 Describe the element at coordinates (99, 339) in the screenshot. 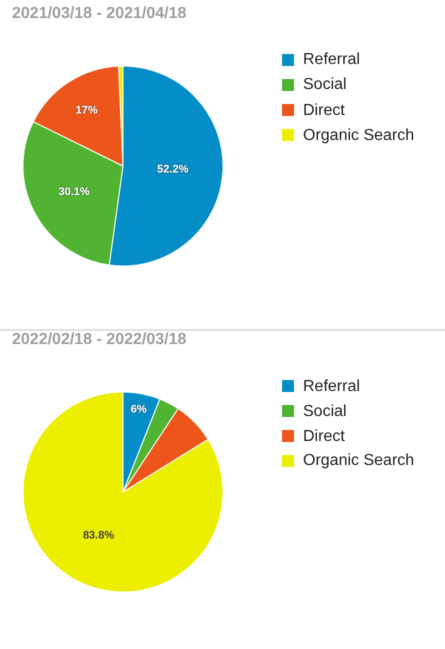

I see `chart-title: 2022/02/18 - 2022/03/18` at that location.